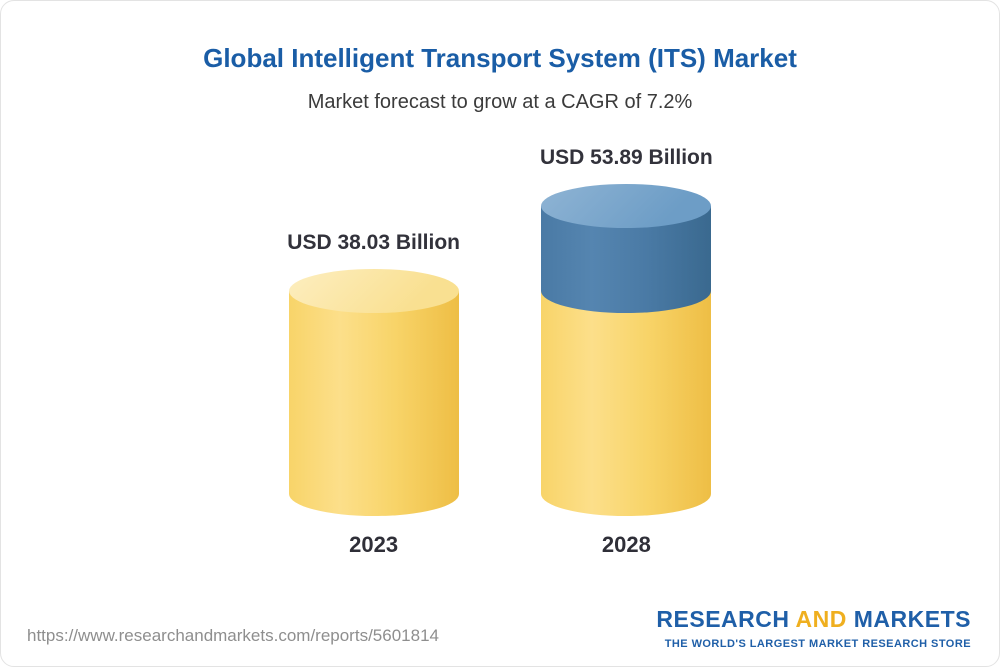 This screenshot has height=667, width=1000. I want to click on logo-wordmark: RESEARCH AND MARKETS, so click(813, 619).